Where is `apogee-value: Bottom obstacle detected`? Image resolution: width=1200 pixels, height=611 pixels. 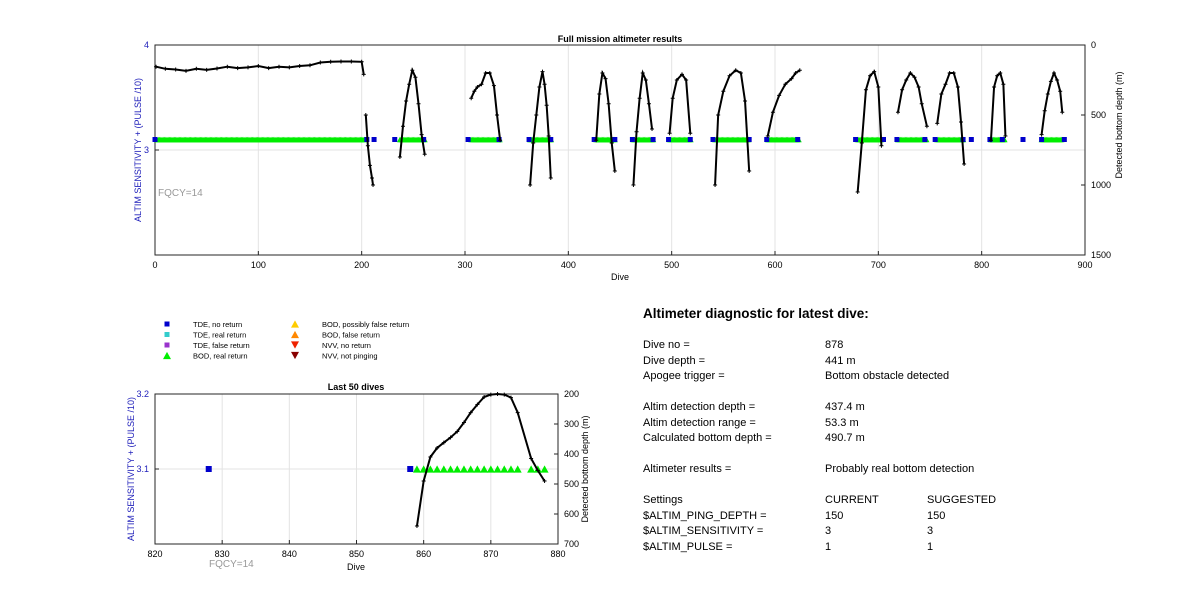
apogee-value: Bottom obstacle detected is located at coordinates (887, 376).